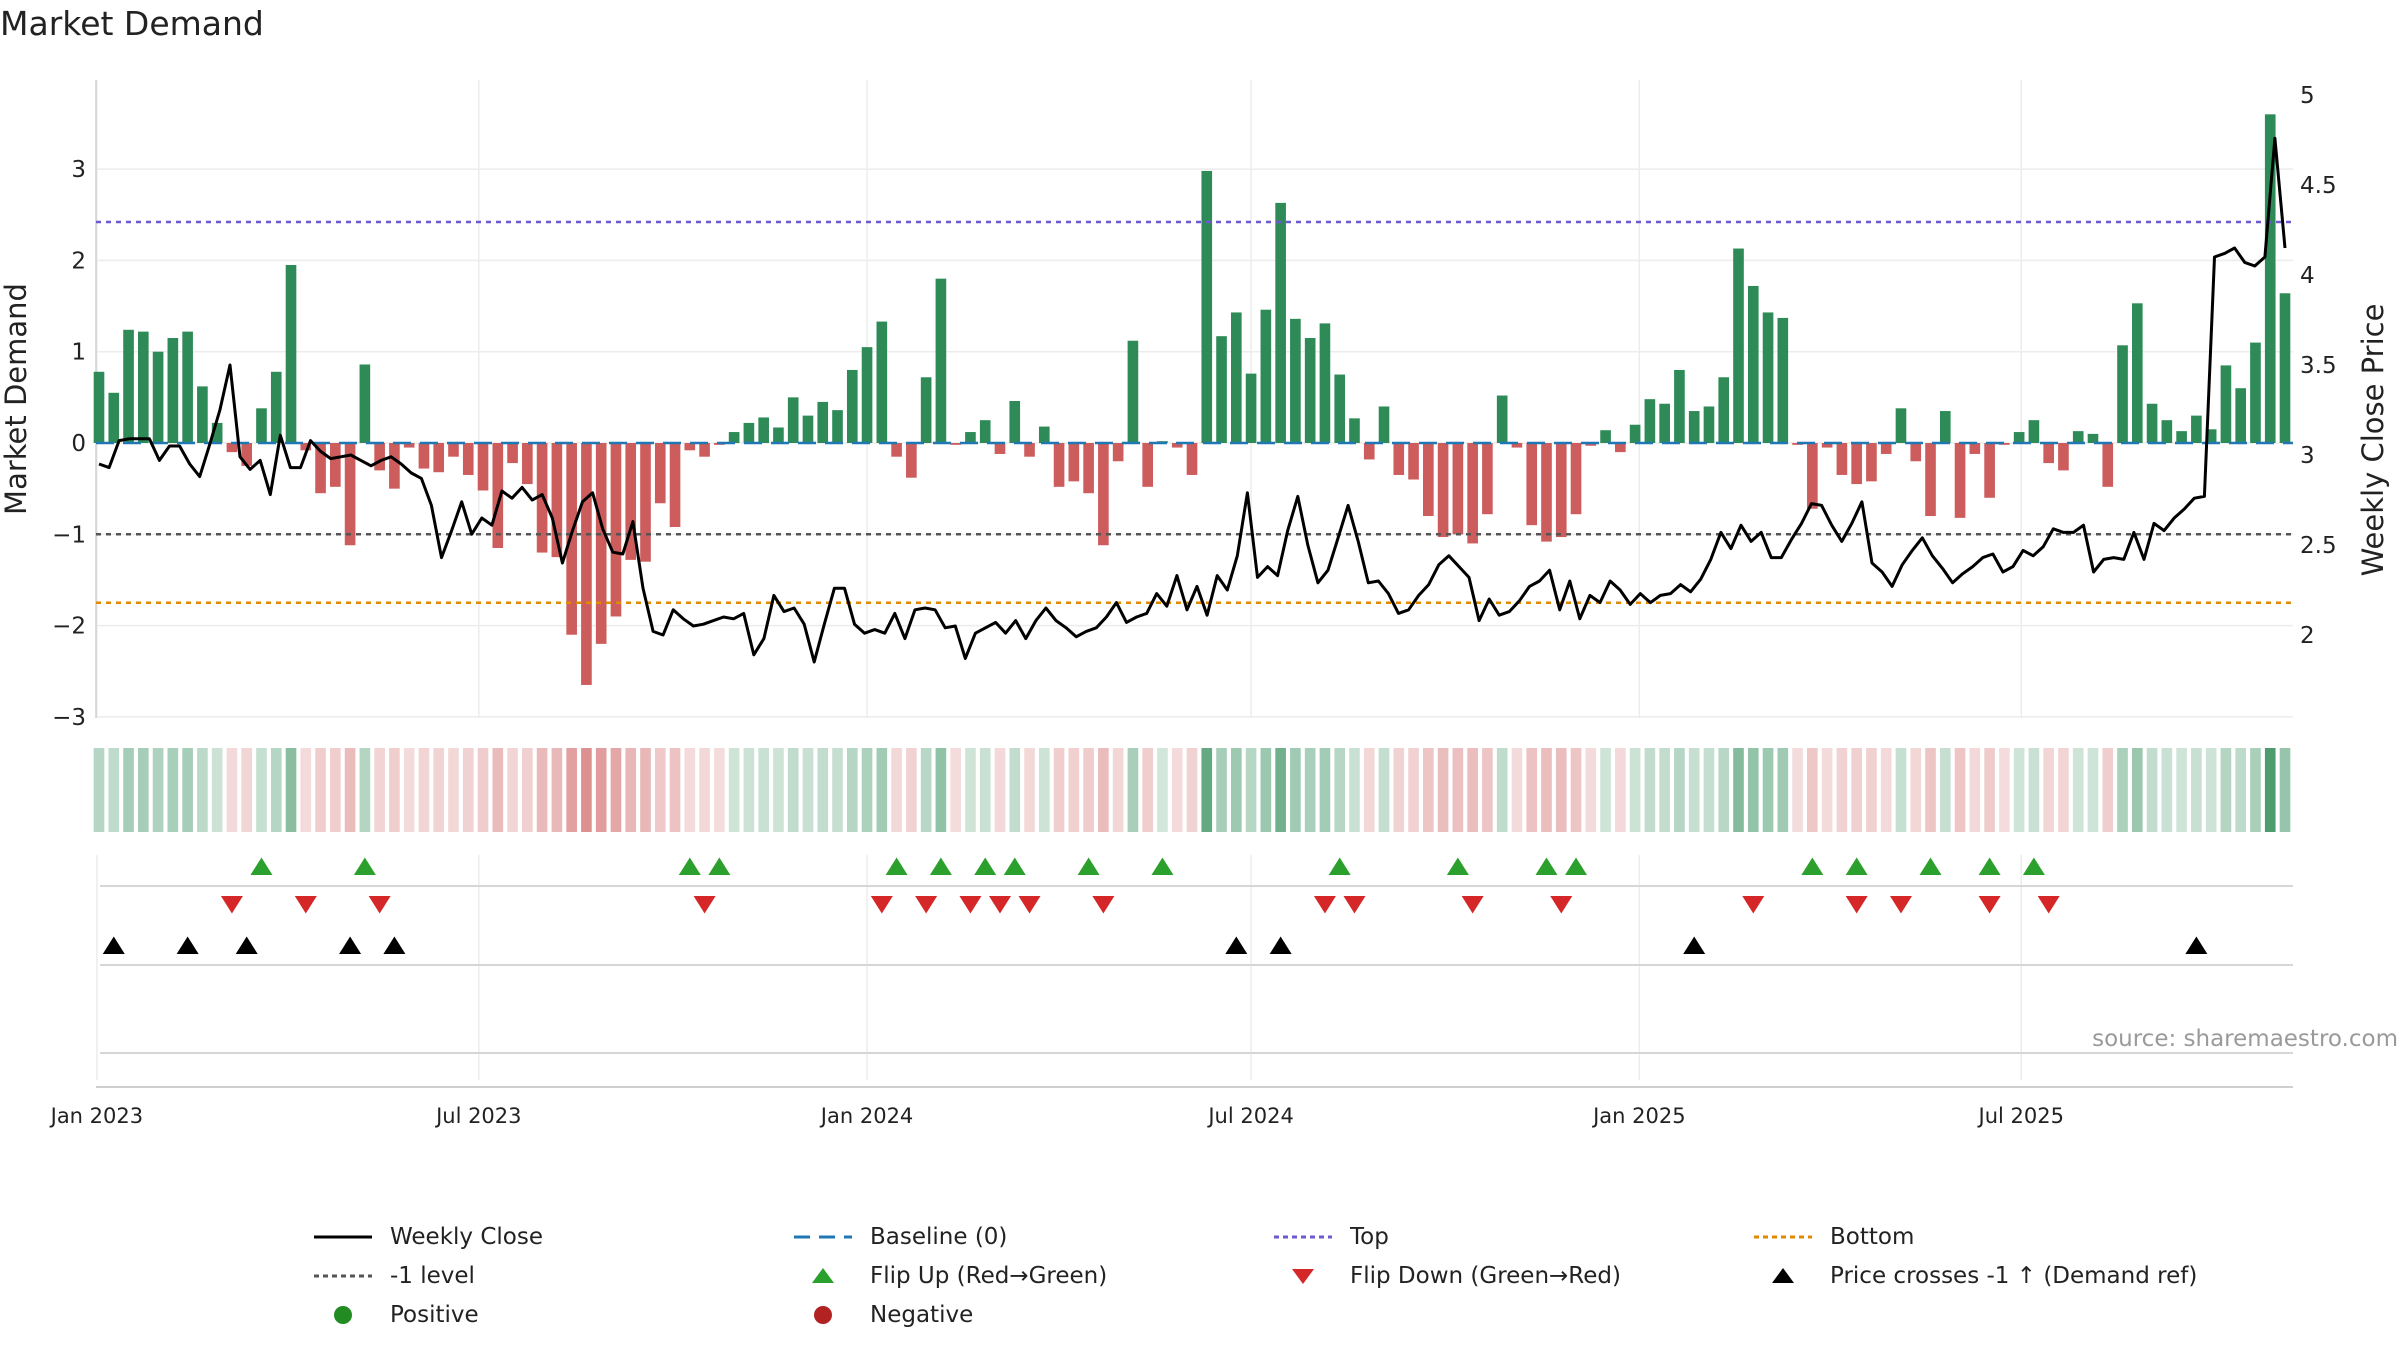  What do you see at coordinates (78, 261) in the screenshot?
I see `y-left-tick-label: 2` at bounding box center [78, 261].